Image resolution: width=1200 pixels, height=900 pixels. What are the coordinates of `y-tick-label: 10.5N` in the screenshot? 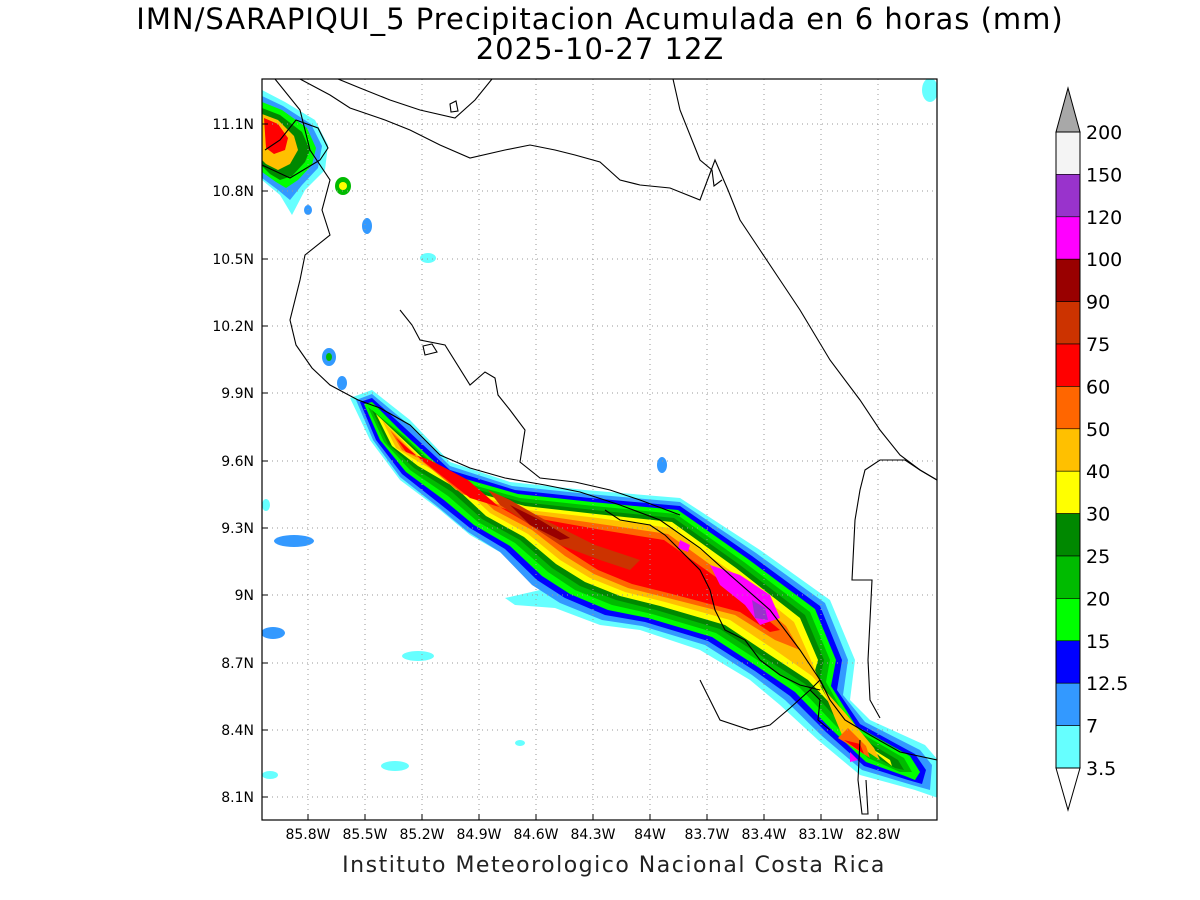 It's located at (233, 260).